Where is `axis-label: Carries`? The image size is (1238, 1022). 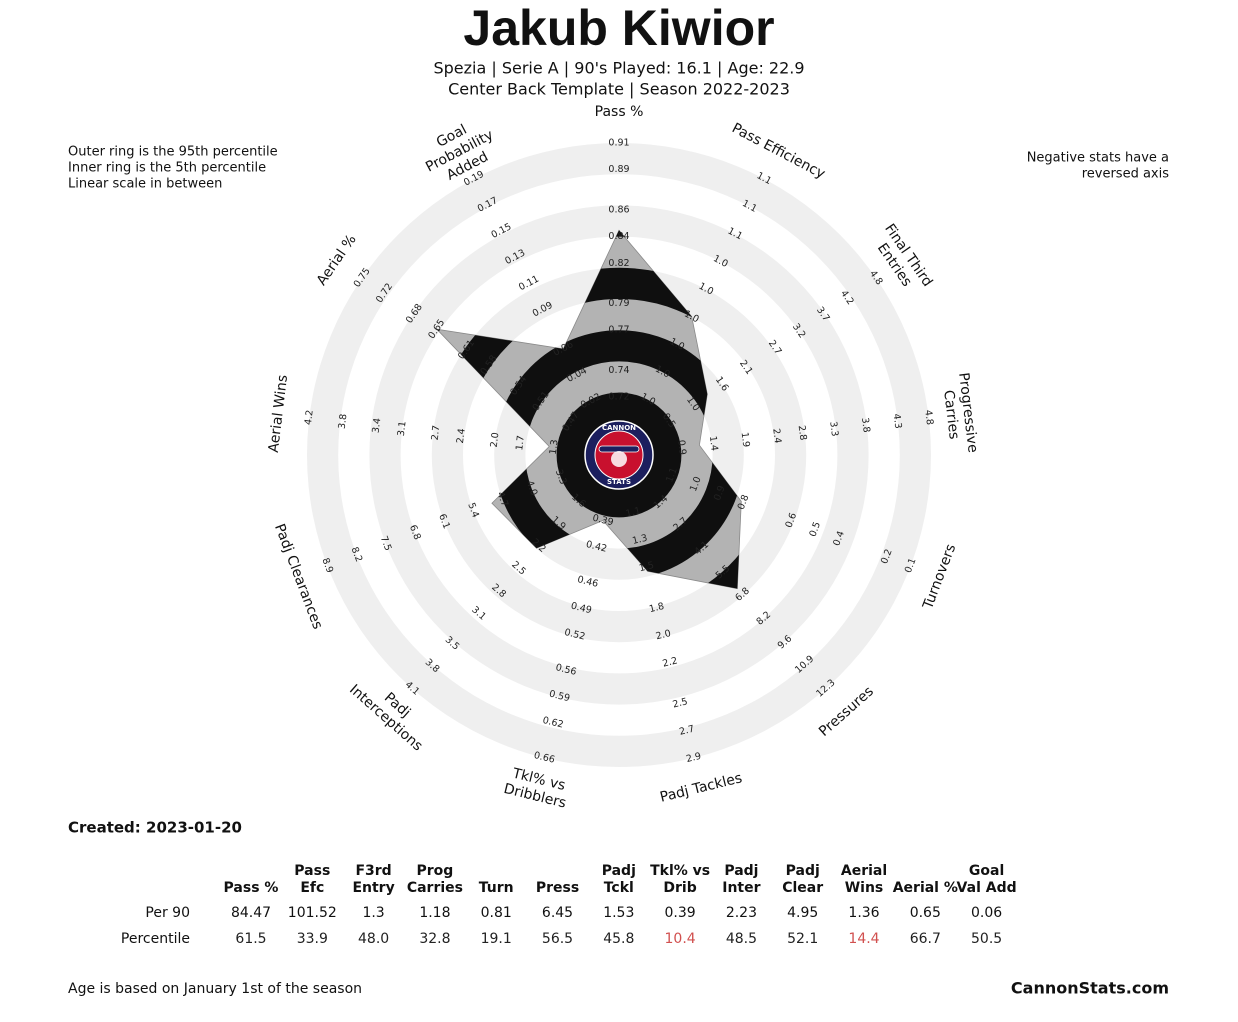 axis-label: Carries is located at coordinates (951, 414).